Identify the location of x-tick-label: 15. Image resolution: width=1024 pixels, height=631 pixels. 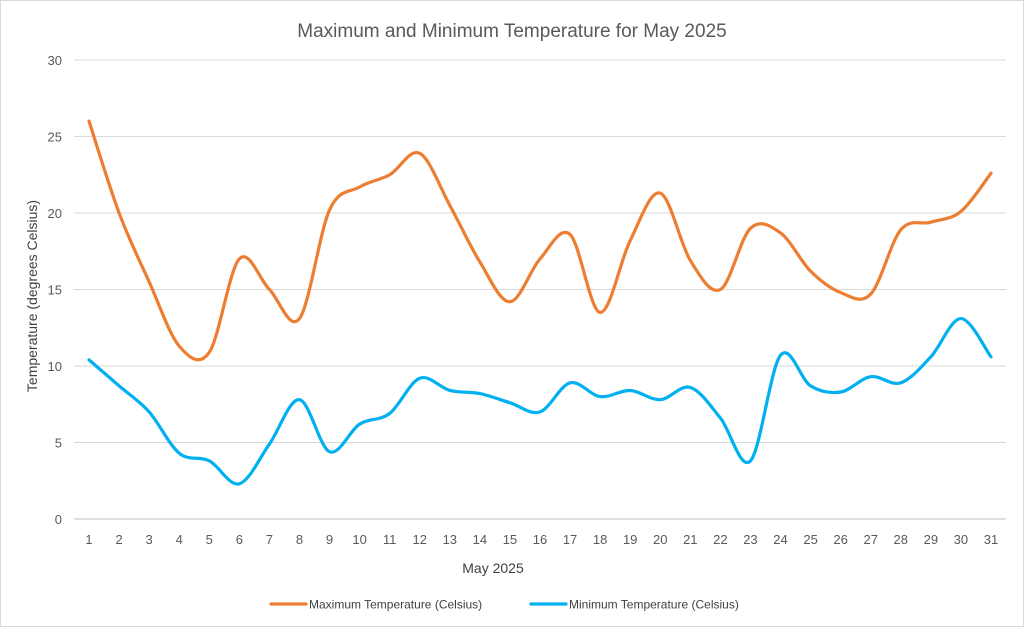
(510, 539).